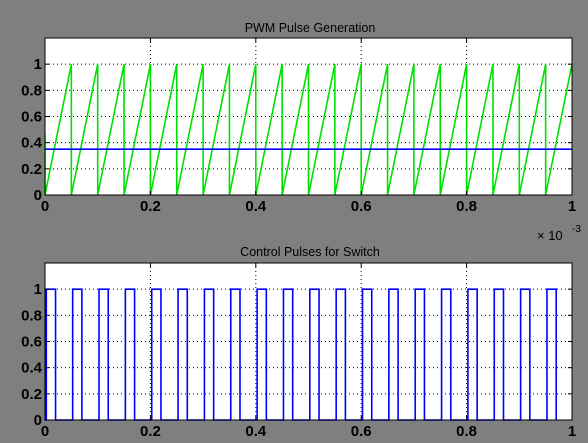 The image size is (588, 443). What do you see at coordinates (310, 252) in the screenshot?
I see `axes-title: Control Pulses for Switch` at bounding box center [310, 252].